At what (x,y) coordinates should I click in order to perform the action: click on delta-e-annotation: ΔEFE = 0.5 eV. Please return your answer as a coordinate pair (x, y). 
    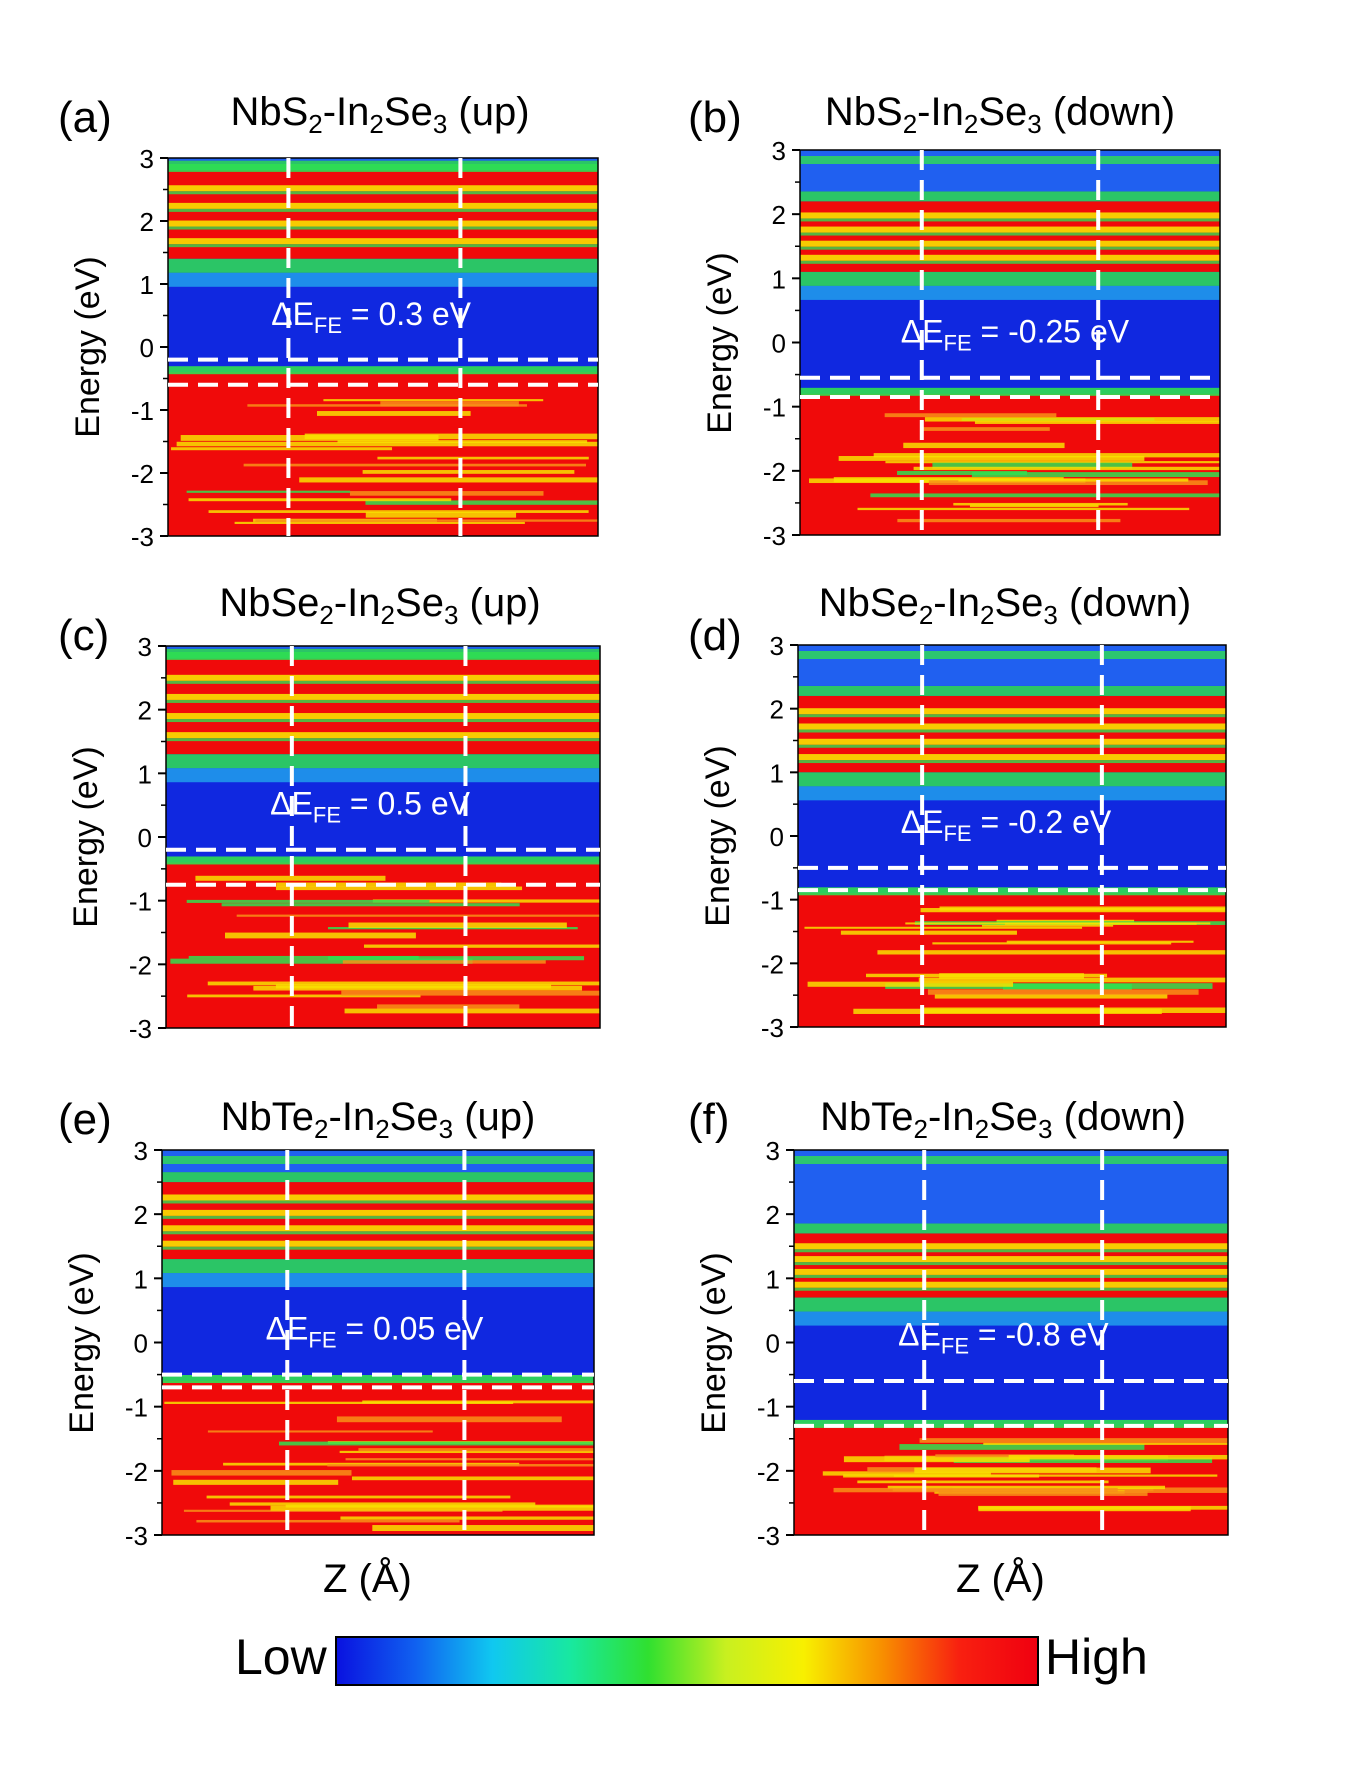
    Looking at the image, I should click on (370, 807).